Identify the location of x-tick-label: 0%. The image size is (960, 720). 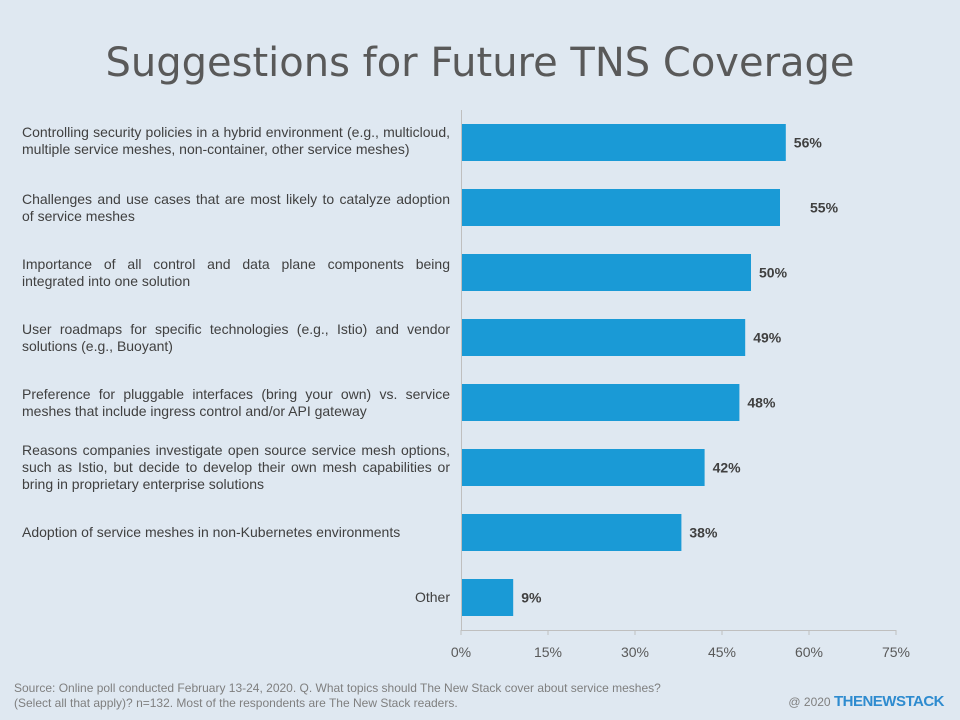
(461, 652).